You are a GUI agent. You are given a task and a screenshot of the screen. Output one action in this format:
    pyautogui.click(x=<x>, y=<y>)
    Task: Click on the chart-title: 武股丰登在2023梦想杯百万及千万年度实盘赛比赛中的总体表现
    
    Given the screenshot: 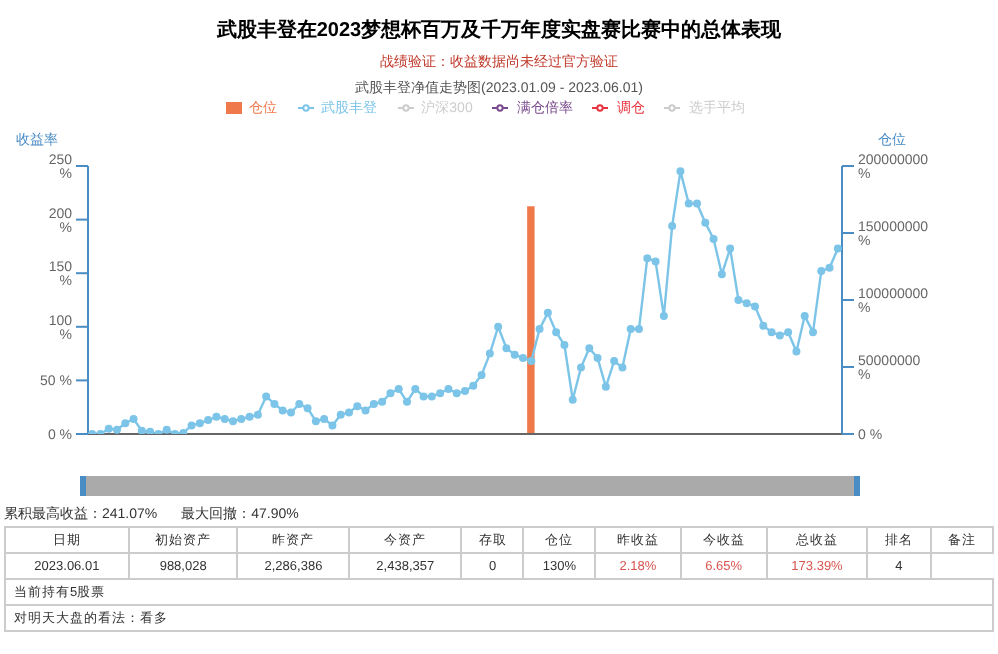 What is the action you would take?
    pyautogui.click(x=499, y=30)
    